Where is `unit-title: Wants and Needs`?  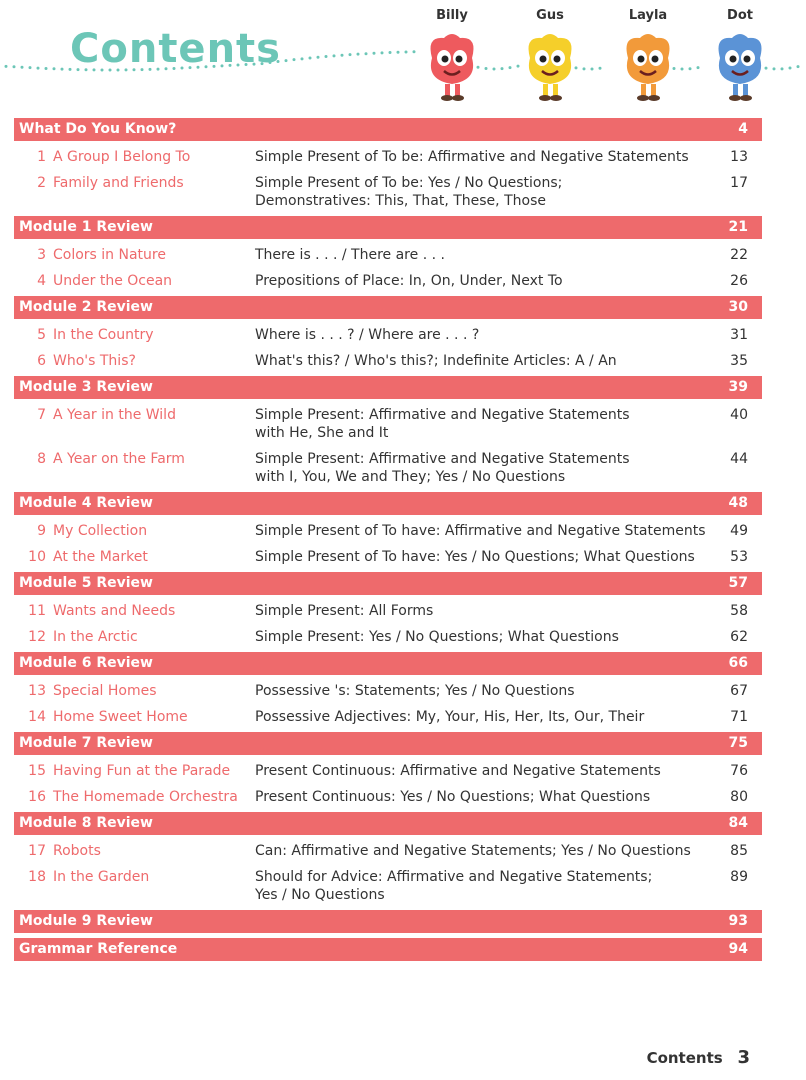
unit-title: Wants and Needs is located at coordinates (114, 611).